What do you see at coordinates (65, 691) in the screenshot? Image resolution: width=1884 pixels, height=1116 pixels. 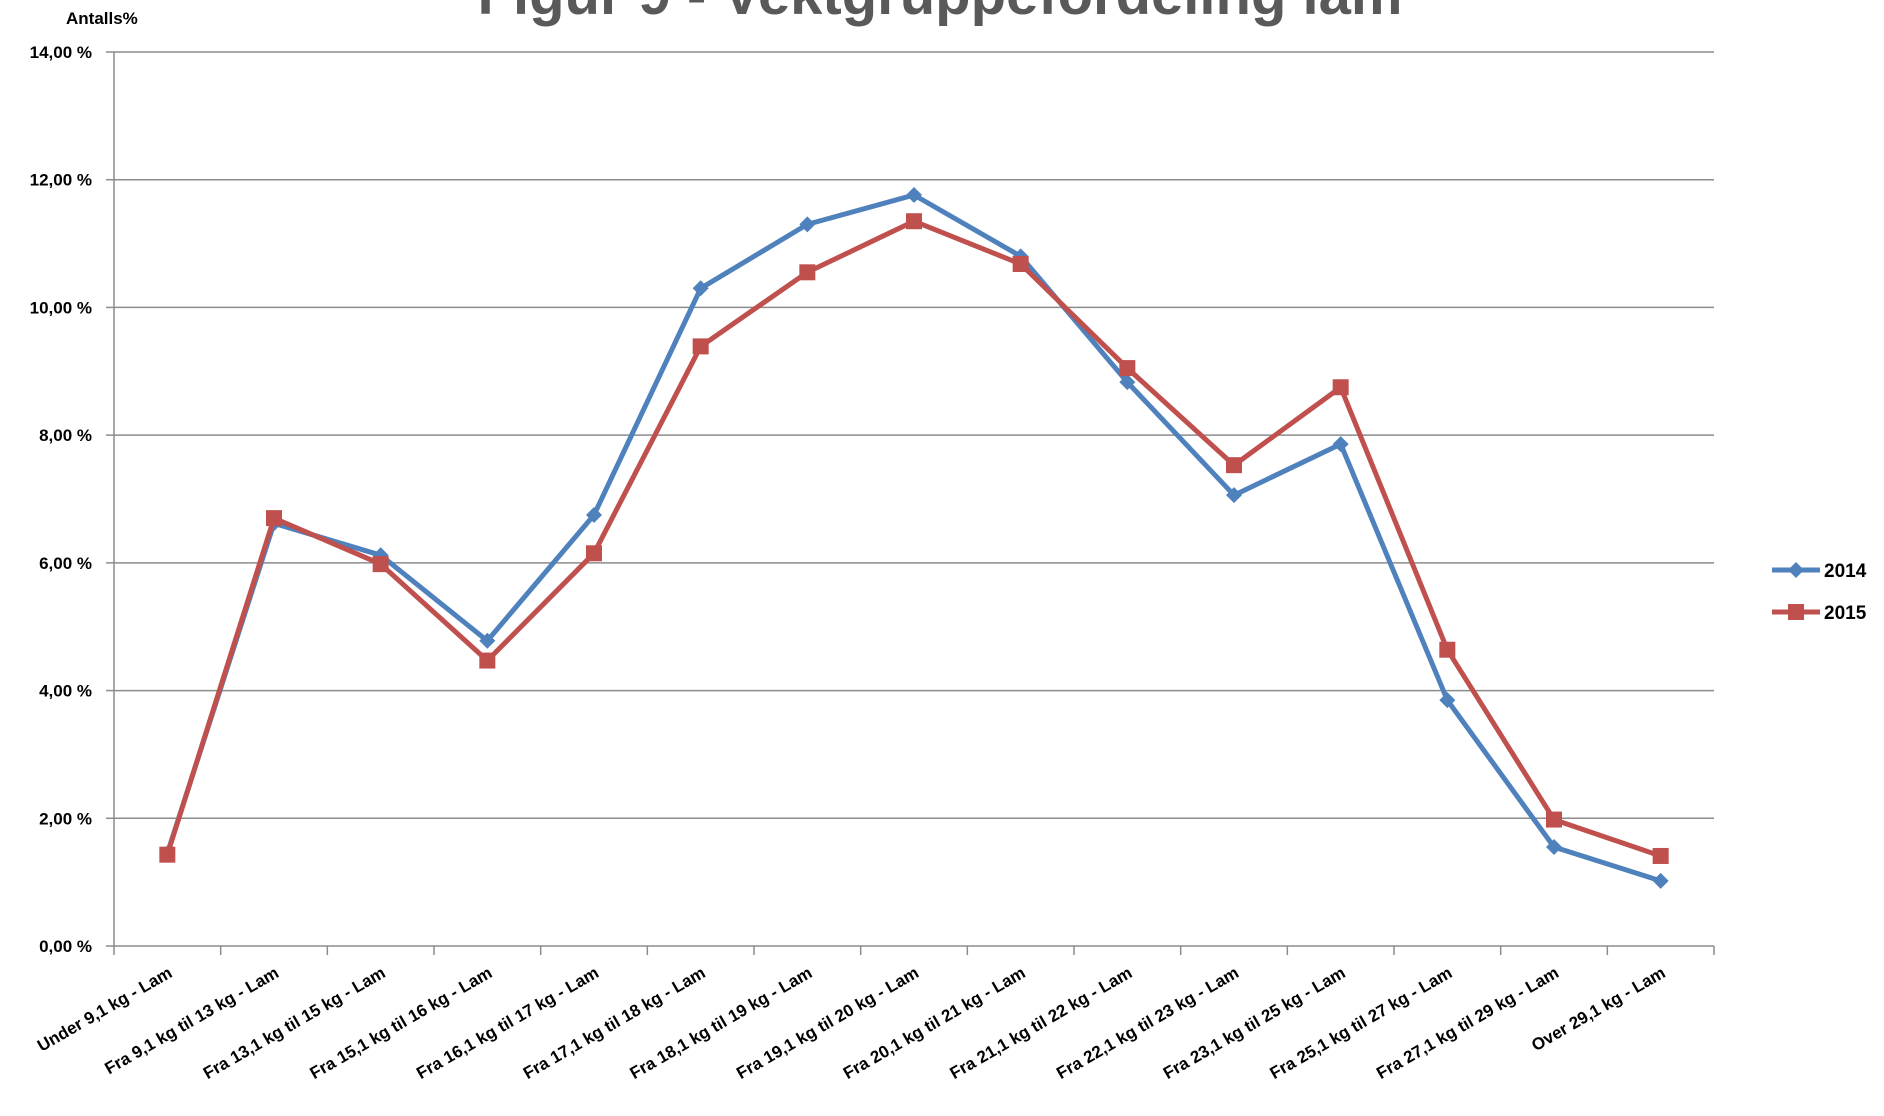 I see `y-tick-label: 4,00 %` at bounding box center [65, 691].